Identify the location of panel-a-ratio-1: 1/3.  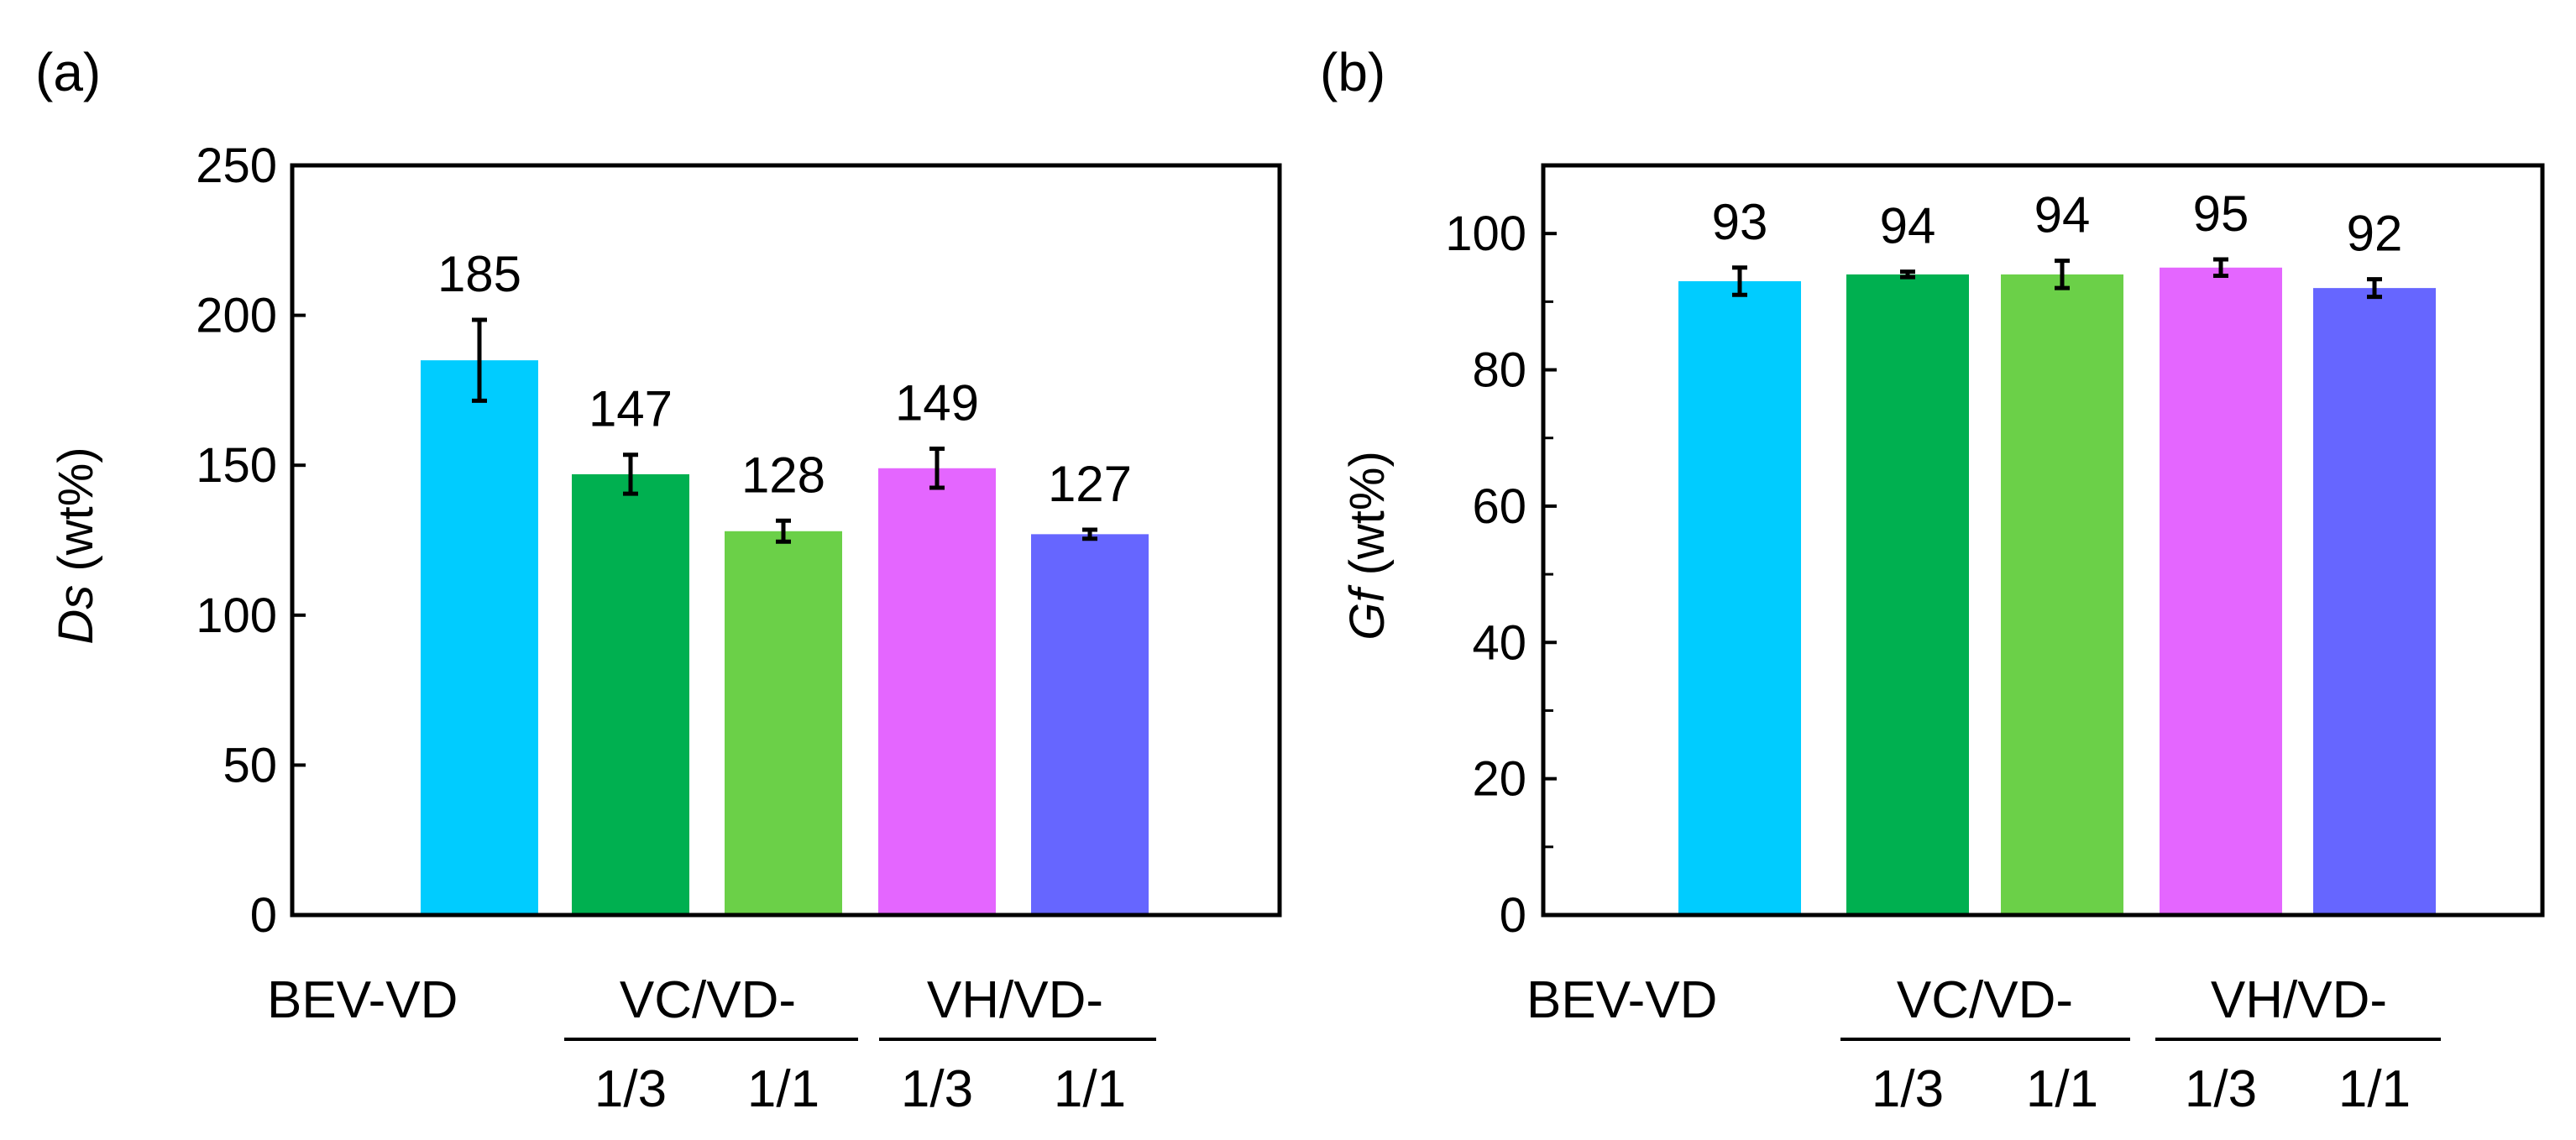
(630, 1089).